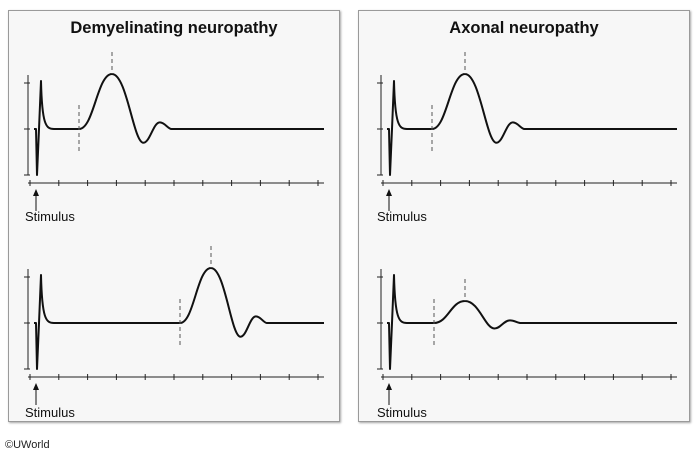 This screenshot has width=700, height=456. Describe the element at coordinates (532, 322) in the screenshot. I see `cmap-trace-axonal-bottom` at that location.